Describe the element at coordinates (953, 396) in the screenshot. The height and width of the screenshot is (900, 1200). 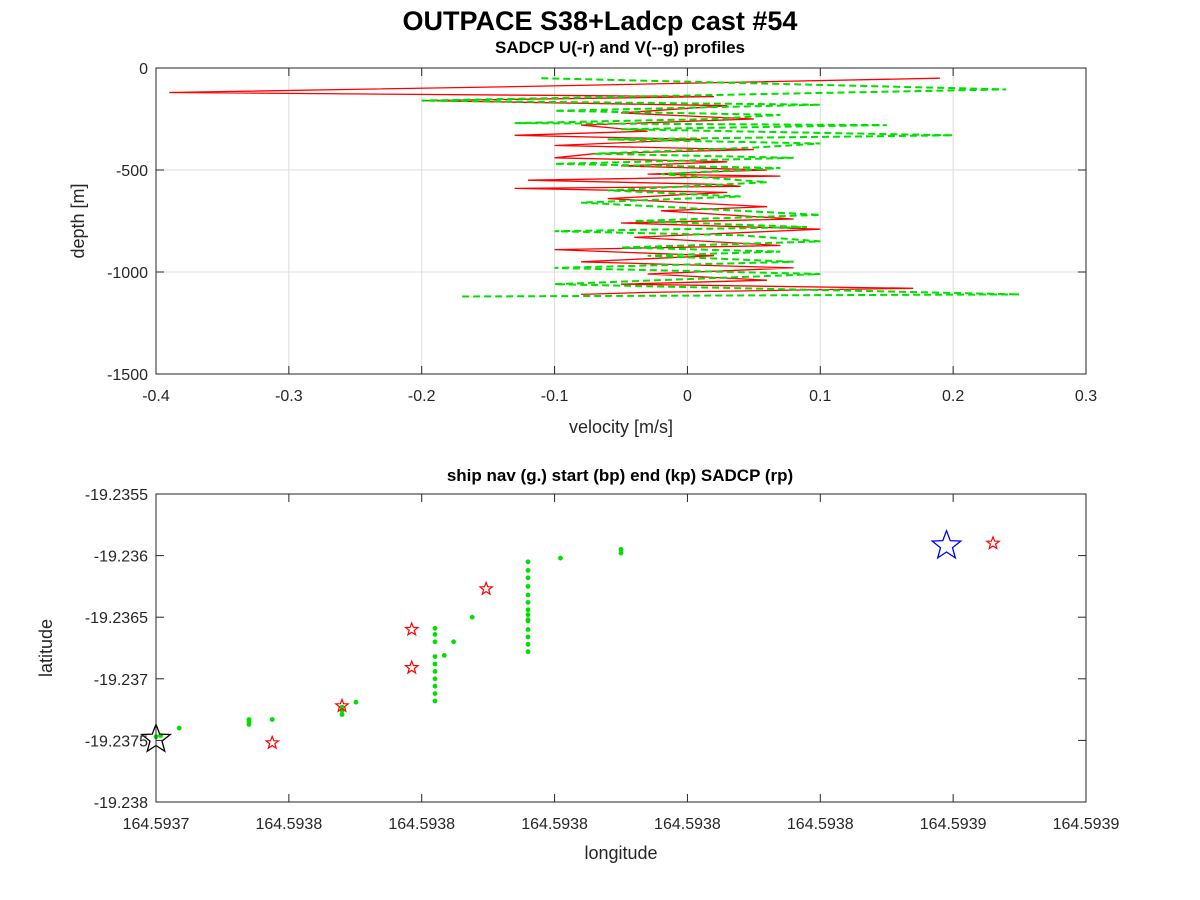
I see `profile-x-tick-label: 0.2` at that location.